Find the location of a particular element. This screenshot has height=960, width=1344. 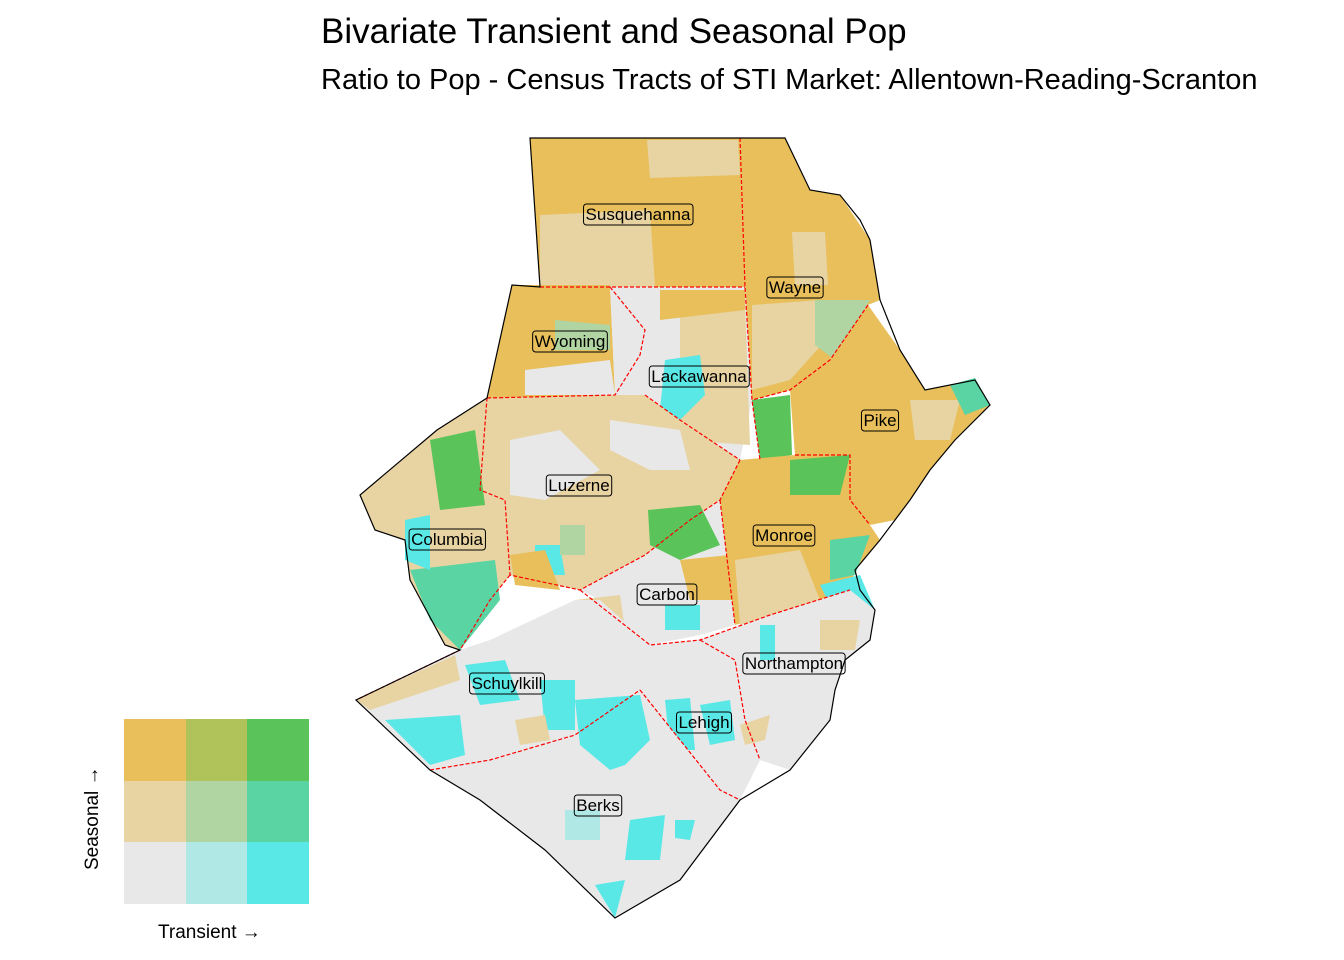

svg-text: Schuylkill is located at coordinates (507, 683).